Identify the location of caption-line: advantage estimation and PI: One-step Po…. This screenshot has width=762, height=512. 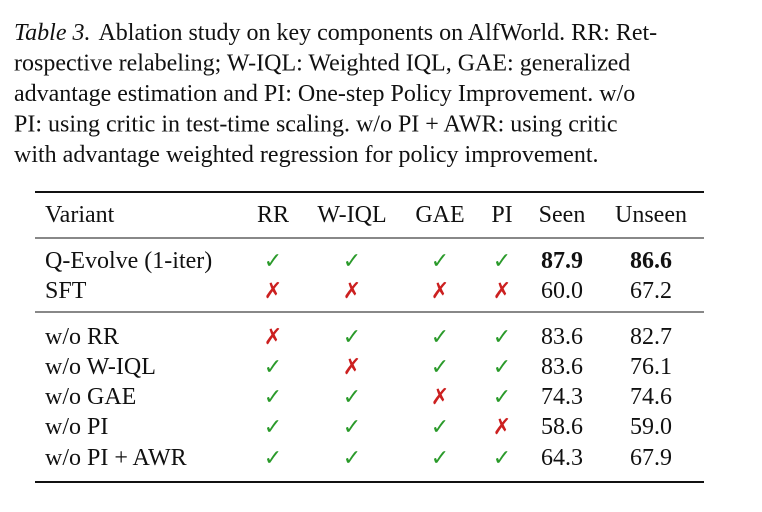
(324, 94).